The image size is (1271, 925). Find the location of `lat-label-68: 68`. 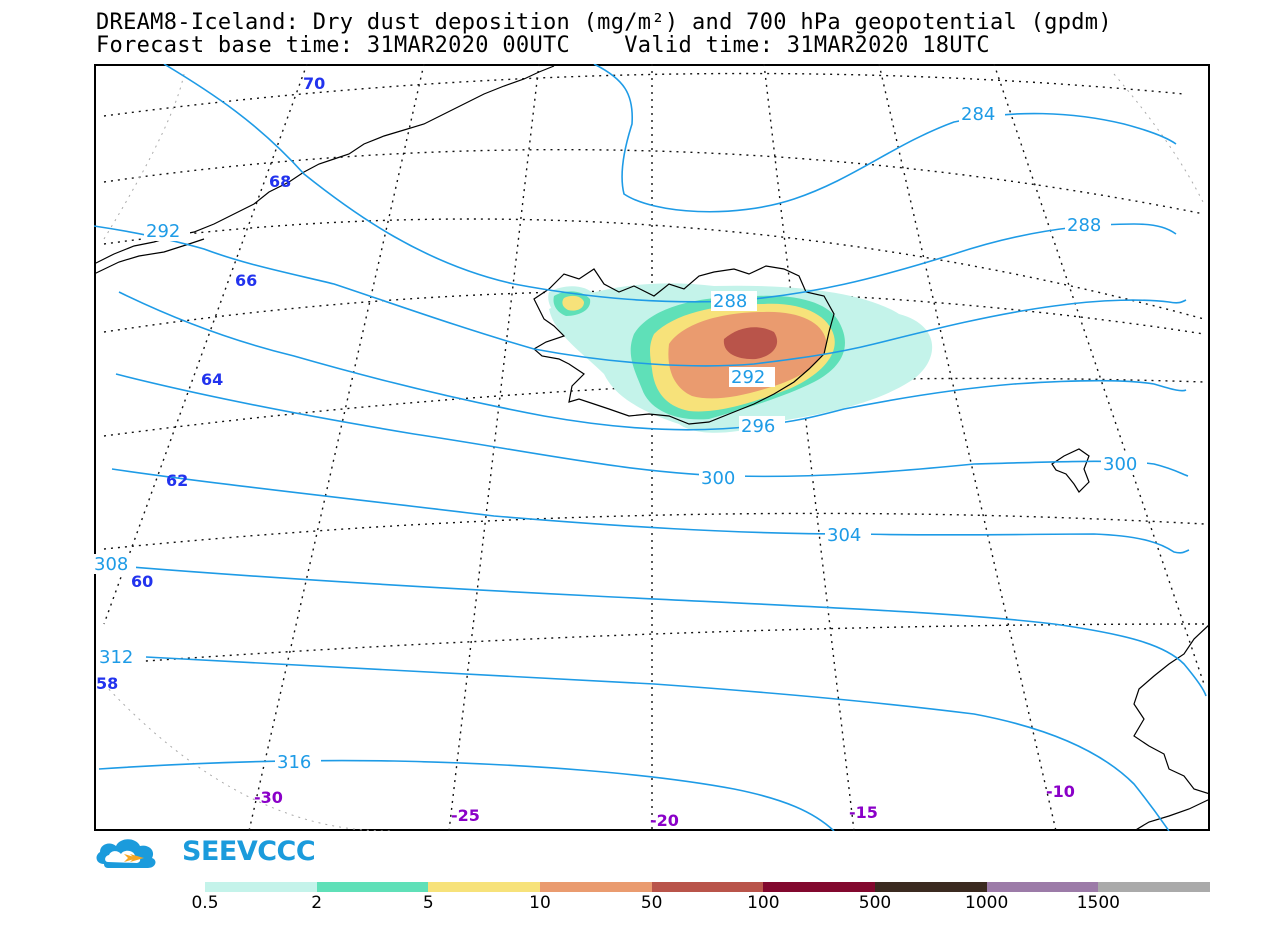

lat-label-68: 68 is located at coordinates (280, 181).